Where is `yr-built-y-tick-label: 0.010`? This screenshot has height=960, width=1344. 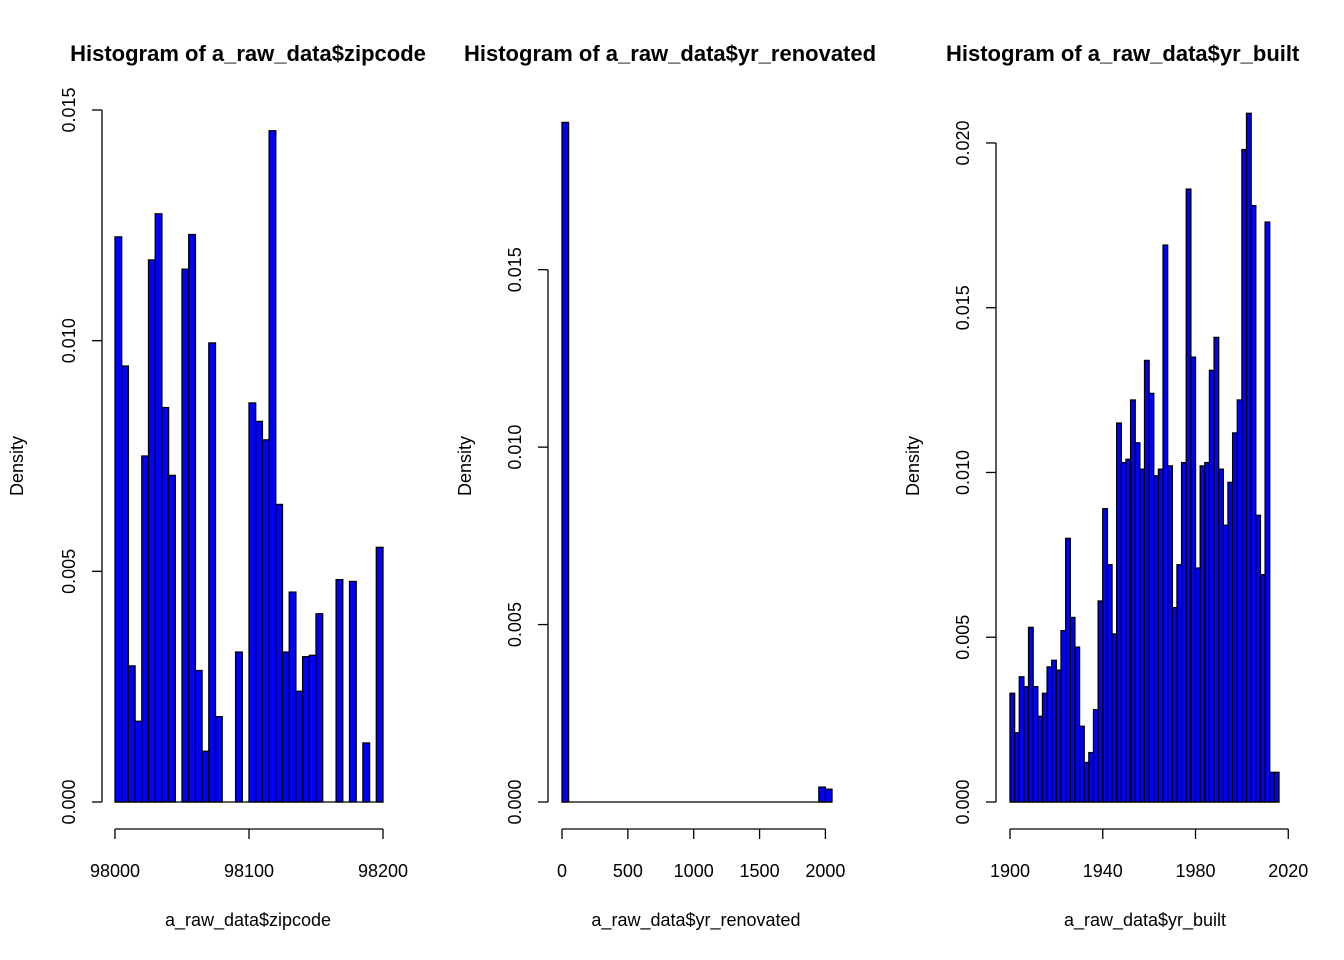
yr-built-y-tick-label: 0.010 is located at coordinates (963, 472).